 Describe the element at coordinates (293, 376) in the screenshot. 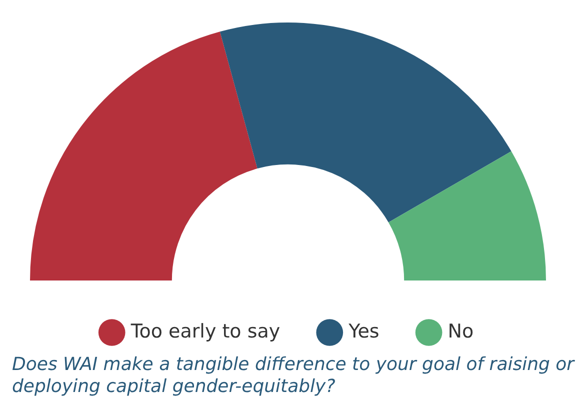

I see `text: Does WAI make a tangible difference to your goal of raising or deploying capital gender-equitably?` at that location.